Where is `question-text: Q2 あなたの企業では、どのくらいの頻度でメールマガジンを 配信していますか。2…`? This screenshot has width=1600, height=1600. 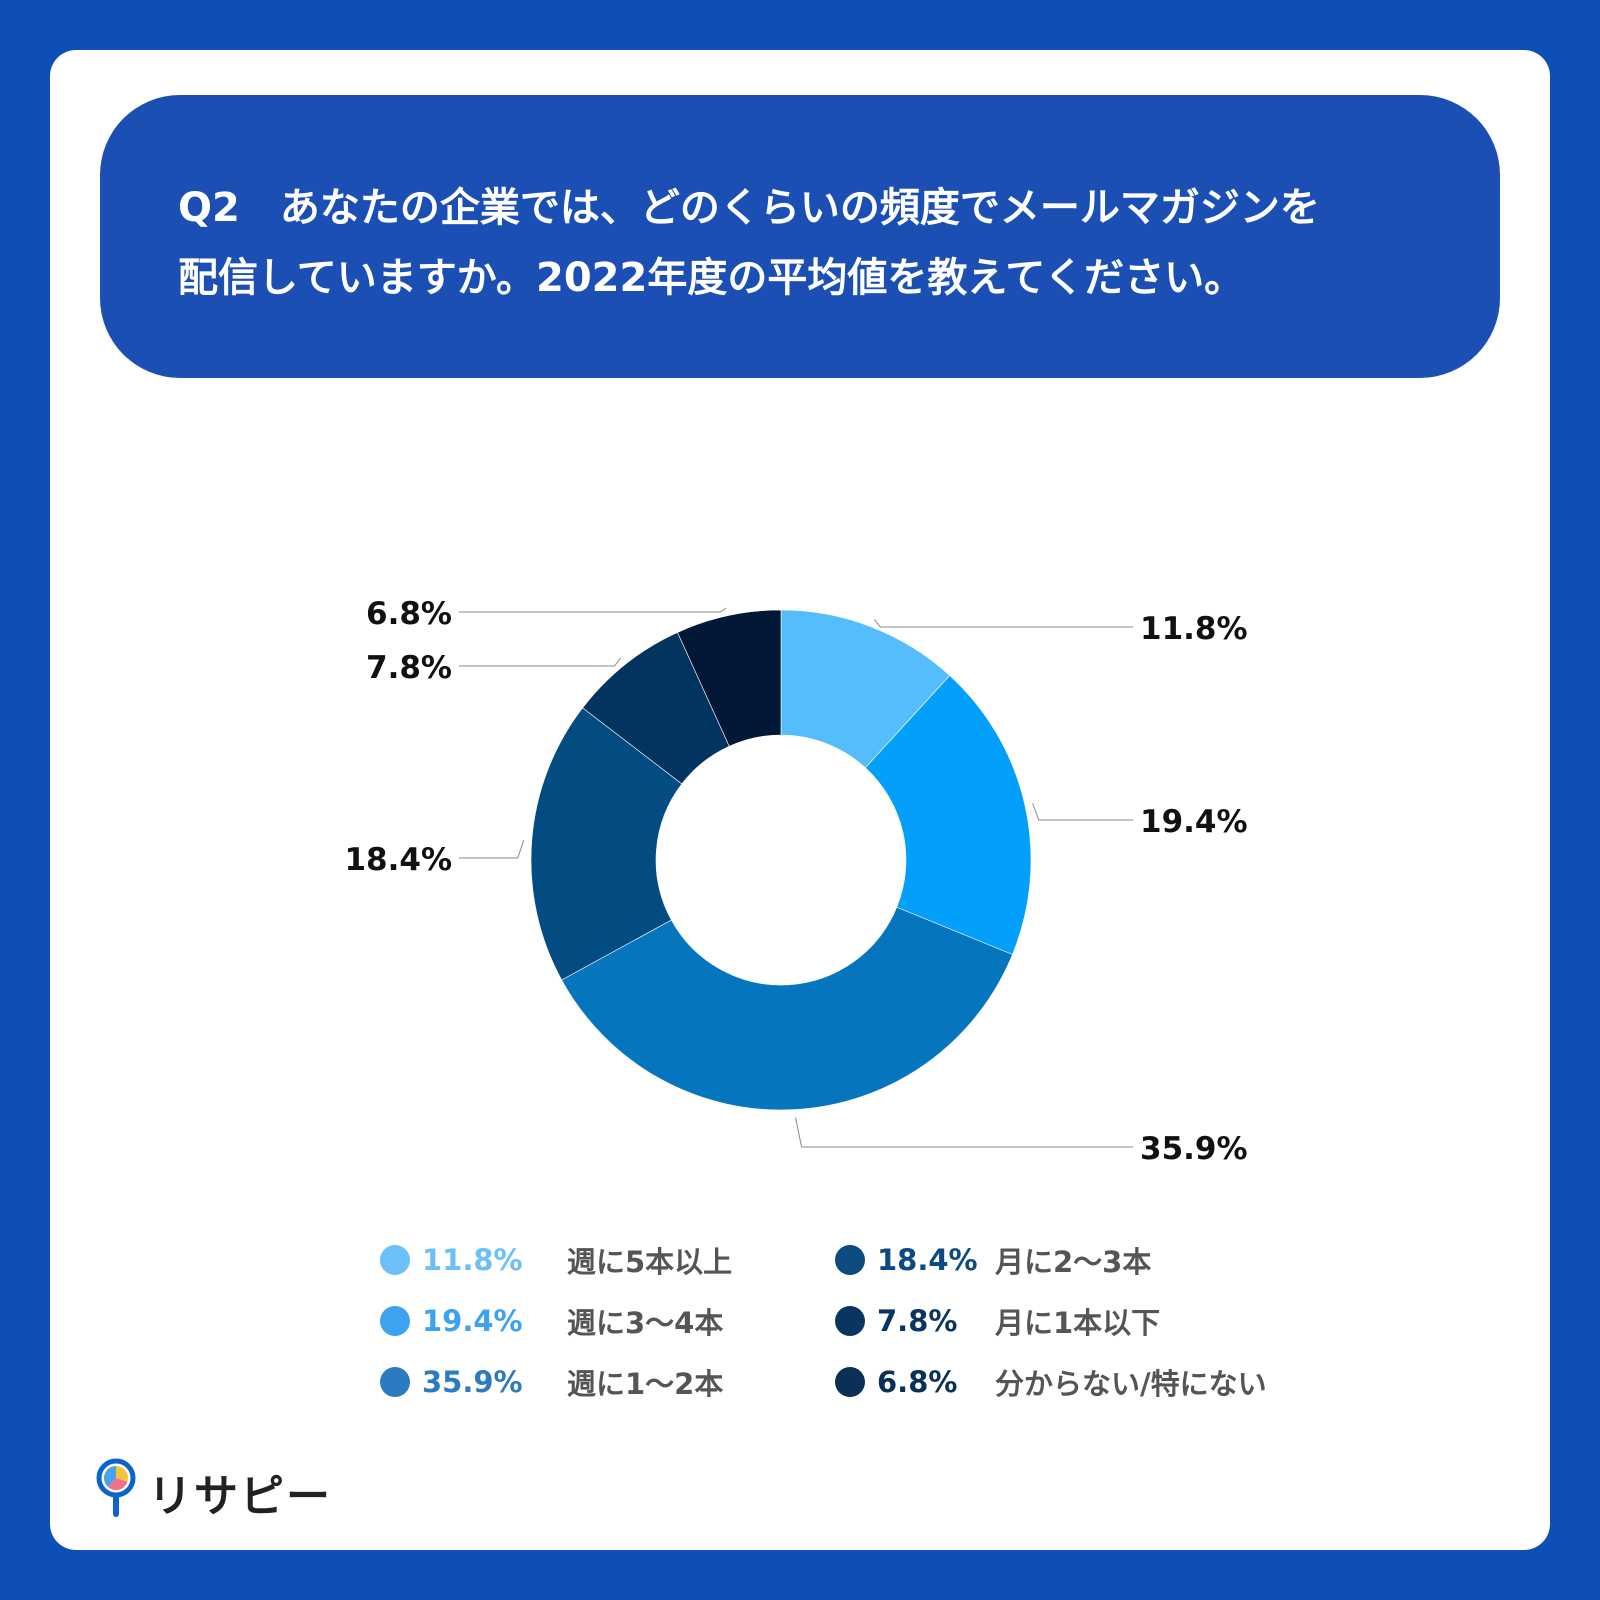
question-text: Q2 あなたの企業では、どのくらいの頻度でメールマガジンを 配信していますか。2… is located at coordinates (808, 243).